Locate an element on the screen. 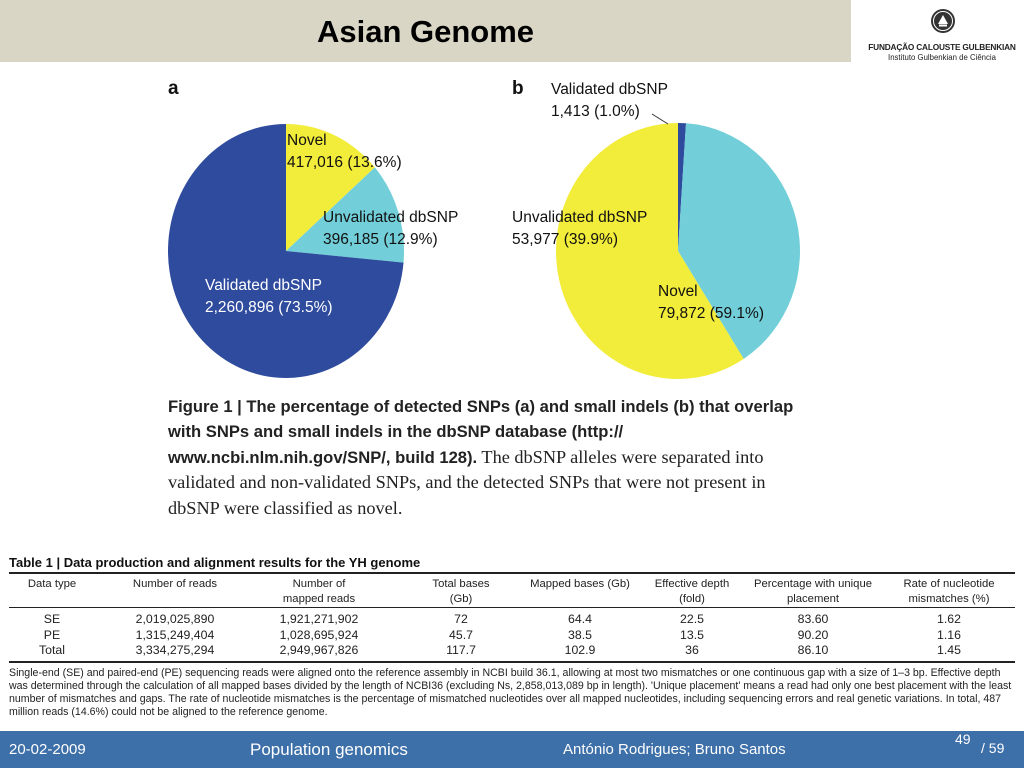 This screenshot has height=768, width=1024. pie-b-label-validated-name: Validated dbSNP is located at coordinates (609, 89).